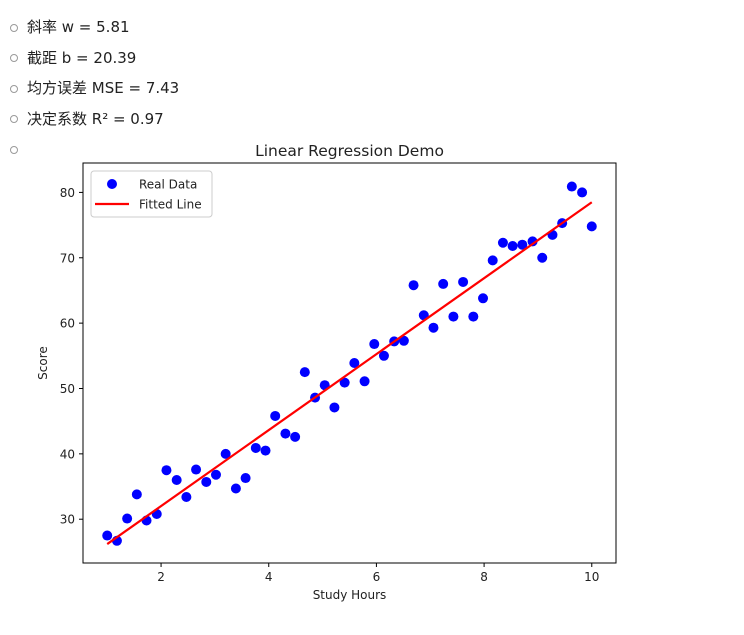  I want to click on stat-r2-text: 决定系数 R² = 0.97, so click(95, 118).